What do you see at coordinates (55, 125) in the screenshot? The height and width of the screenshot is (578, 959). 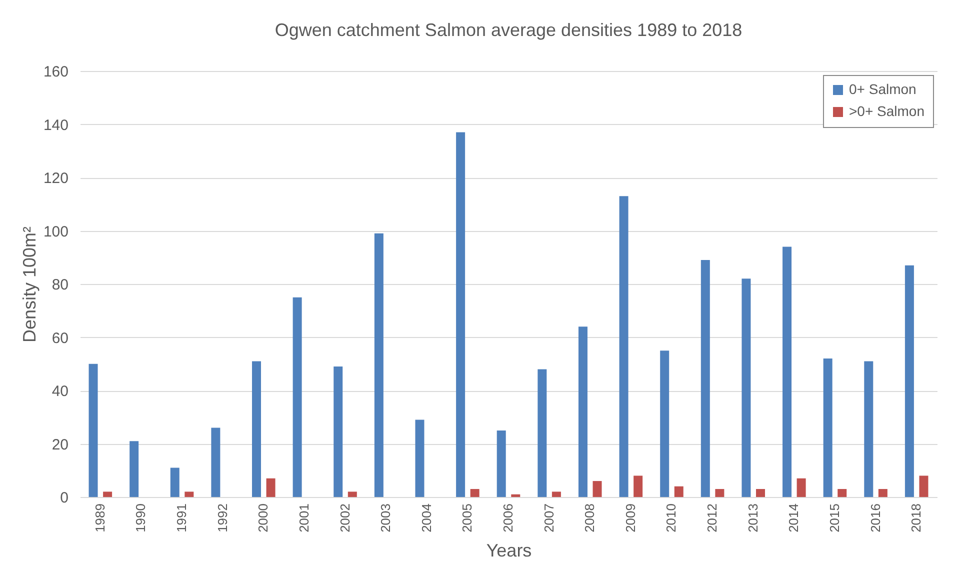 I see `y-tick-label: 140` at bounding box center [55, 125].